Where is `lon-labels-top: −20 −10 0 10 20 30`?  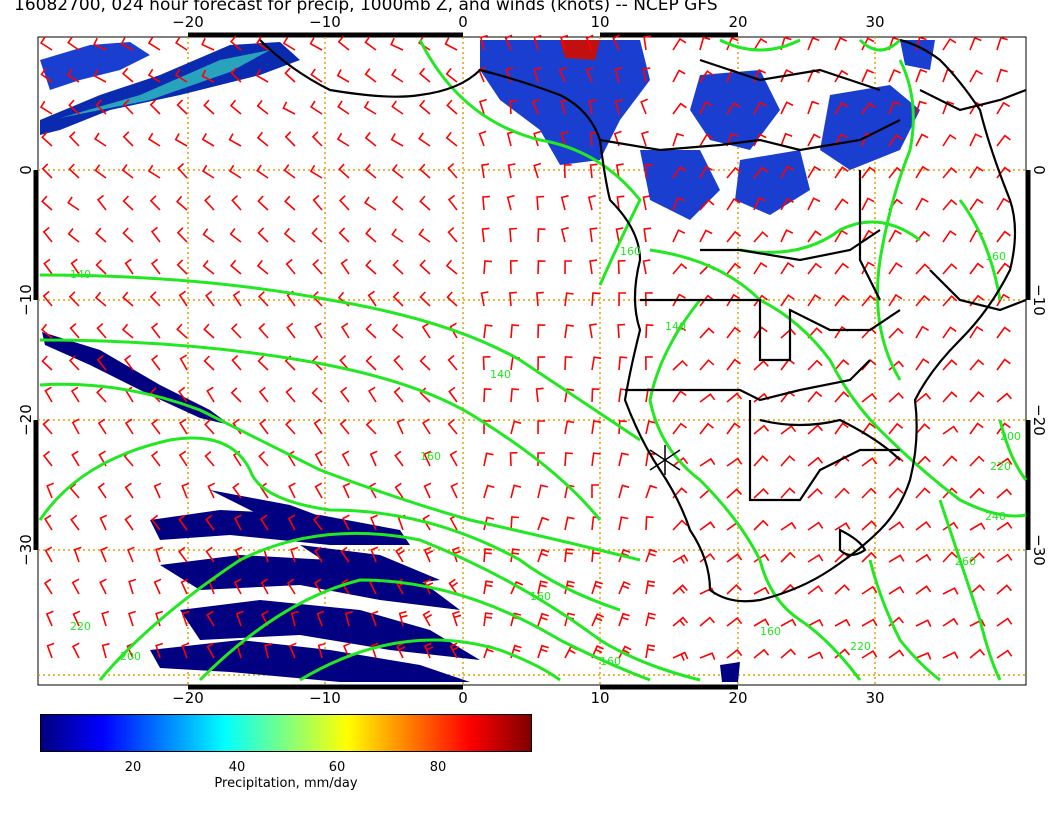 lon-labels-top: −20 −10 0 10 20 30 is located at coordinates (528, 22).